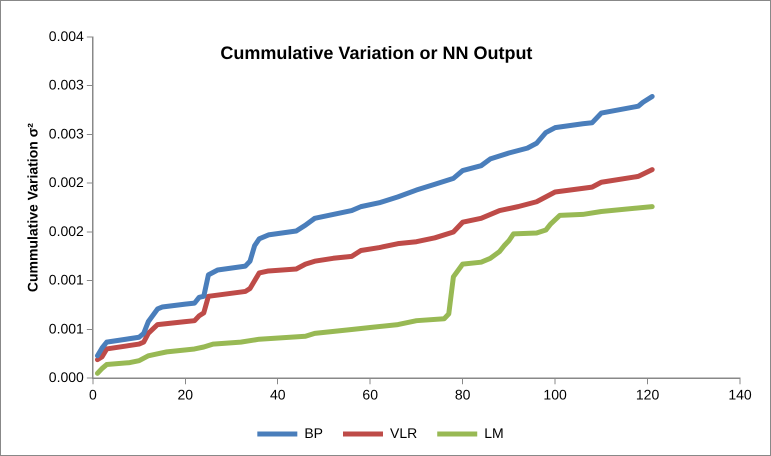 This screenshot has width=771, height=456. Describe the element at coordinates (494, 432) in the screenshot. I see `legend-label: LM` at that location.